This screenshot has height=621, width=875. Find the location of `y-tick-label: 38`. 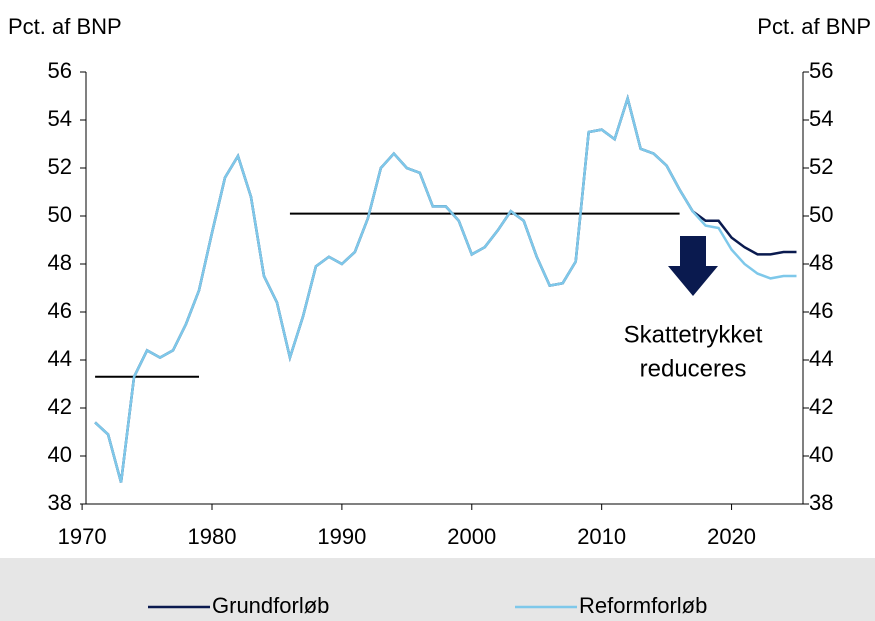

y-tick-label: 38 is located at coordinates (60, 502).